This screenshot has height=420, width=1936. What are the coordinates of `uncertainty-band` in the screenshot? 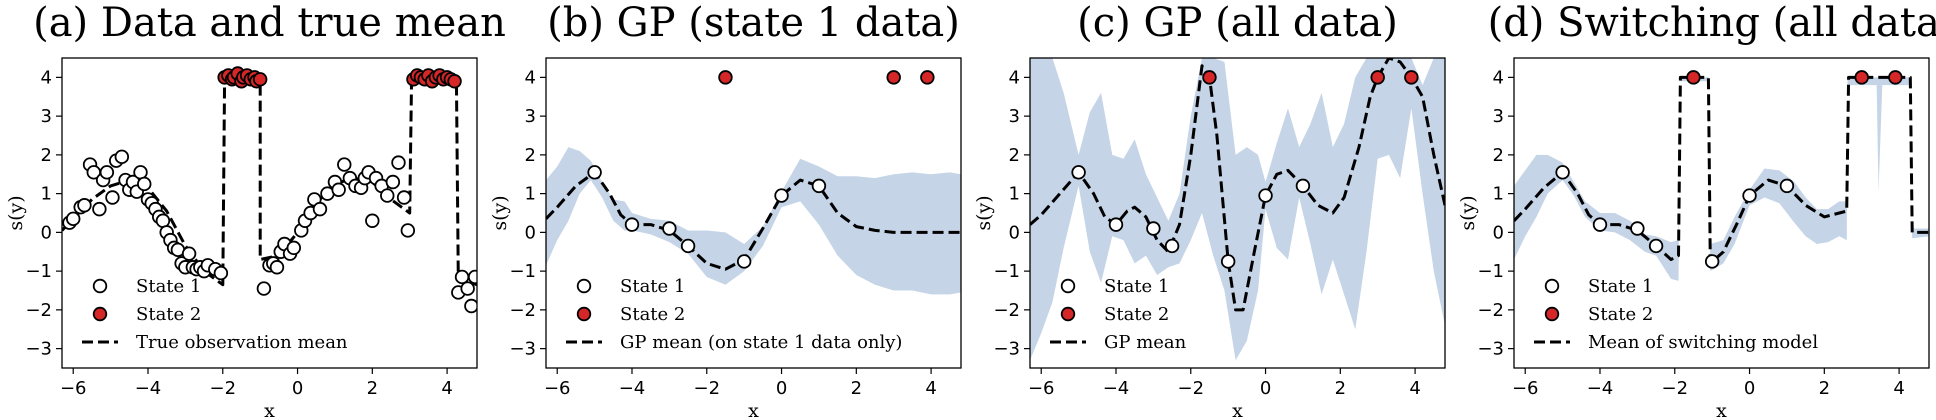 It's located at (1721, 179).